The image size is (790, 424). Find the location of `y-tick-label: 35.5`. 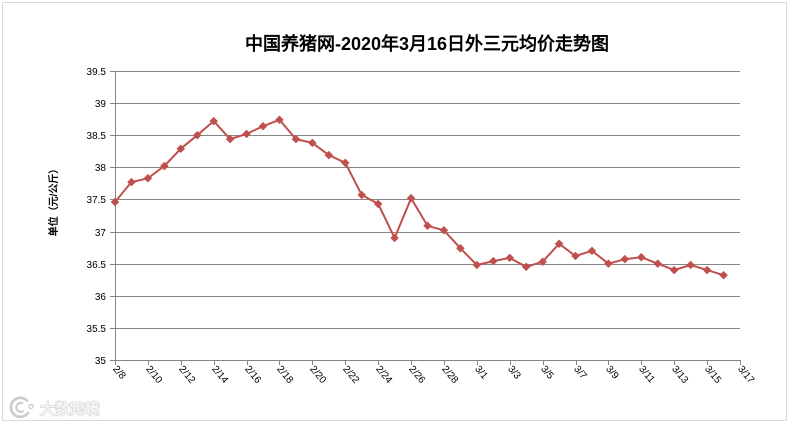

y-tick-label: 35.5 is located at coordinates (97, 329).